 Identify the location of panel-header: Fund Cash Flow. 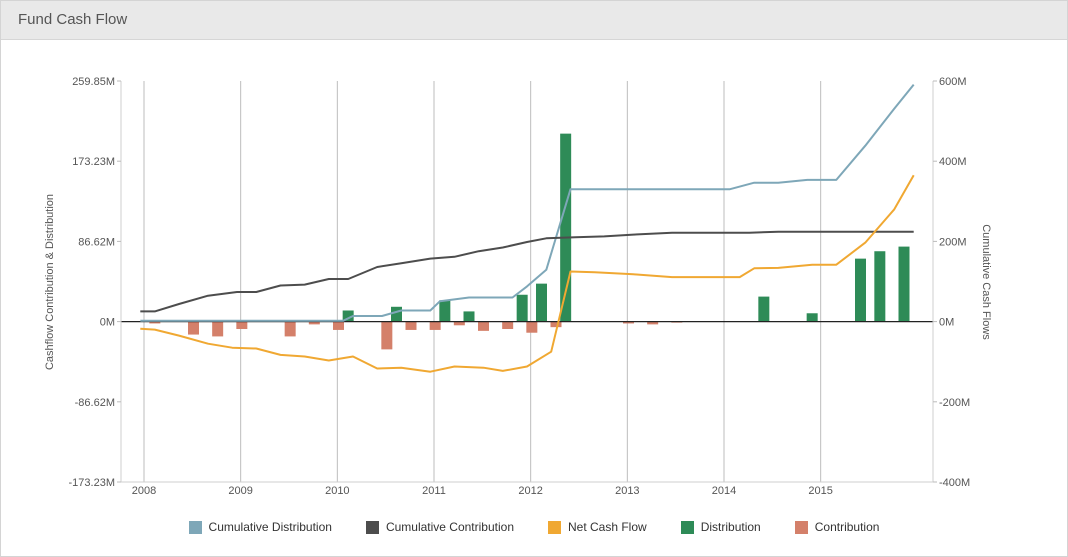
(534, 20).